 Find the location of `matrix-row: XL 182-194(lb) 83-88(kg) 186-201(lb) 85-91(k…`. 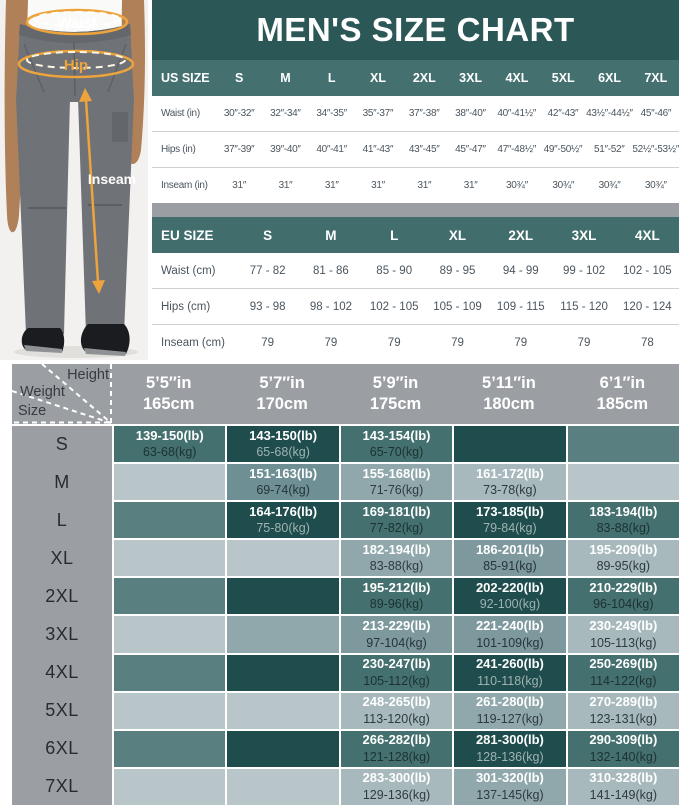

matrix-row: XL 182-194(lb) 83-88(kg) 186-201(lb) 85-91(k… is located at coordinates (345, 558).